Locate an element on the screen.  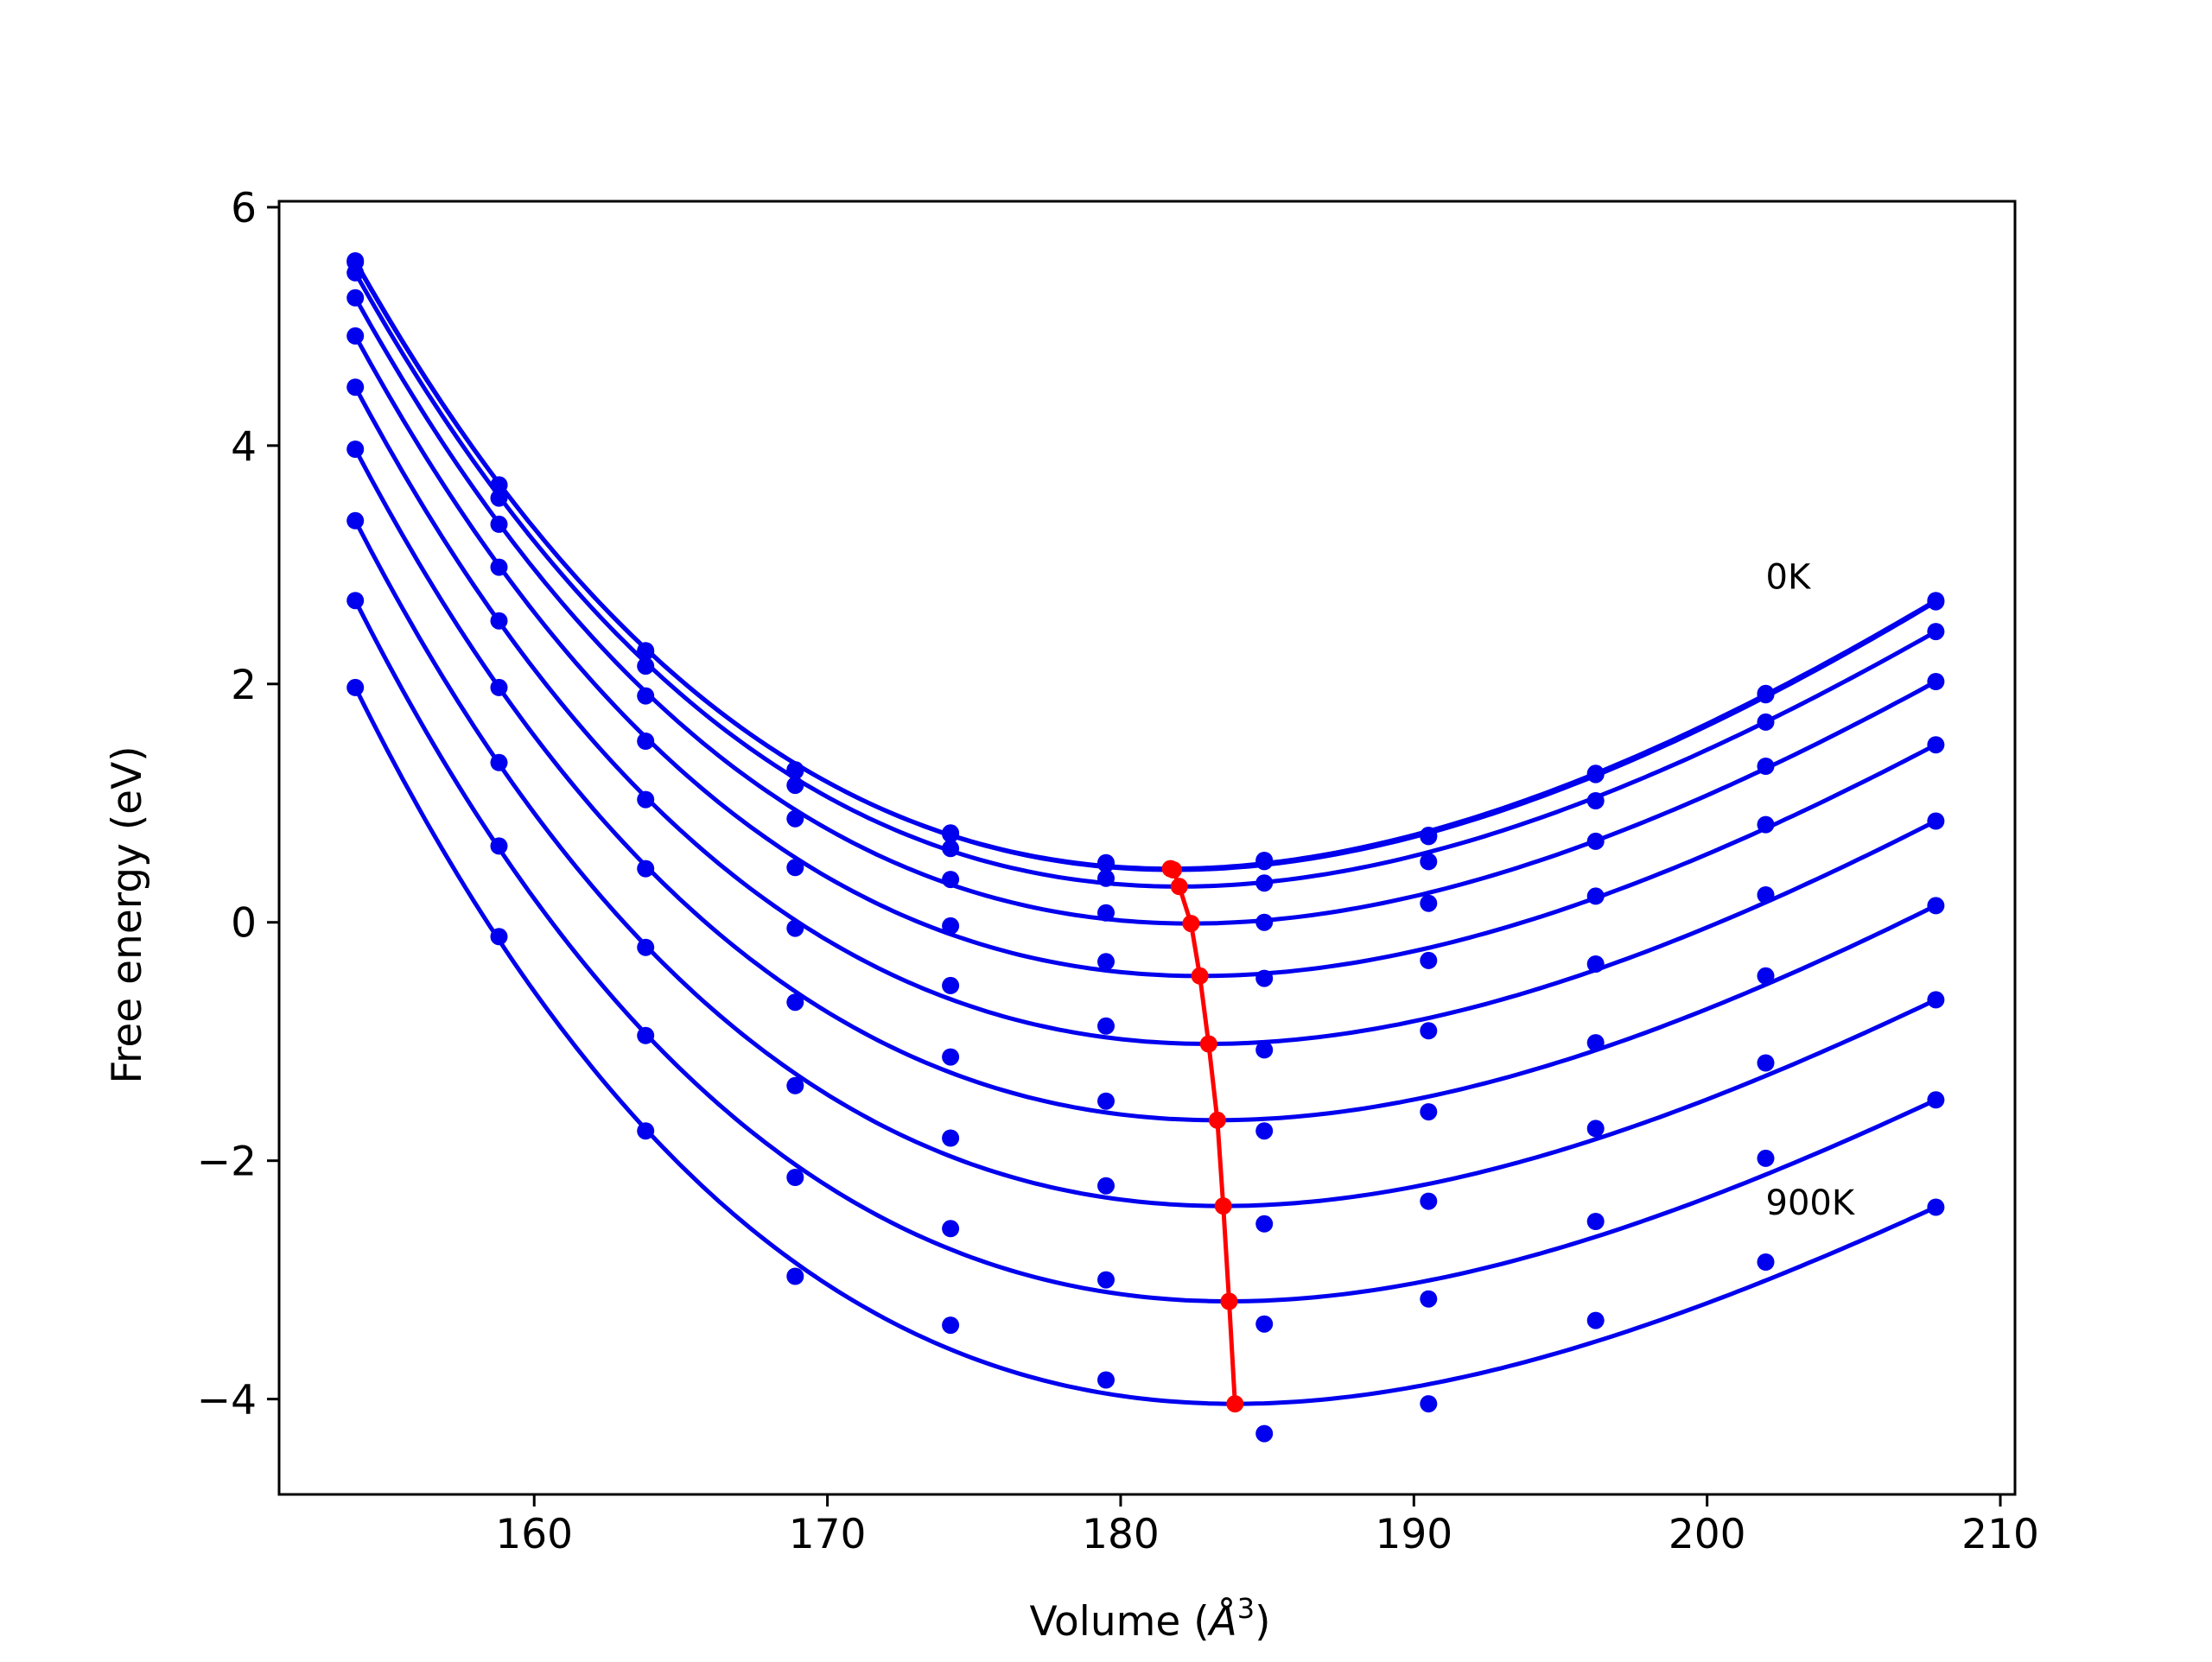
minima-line is located at coordinates (1203, 1135).